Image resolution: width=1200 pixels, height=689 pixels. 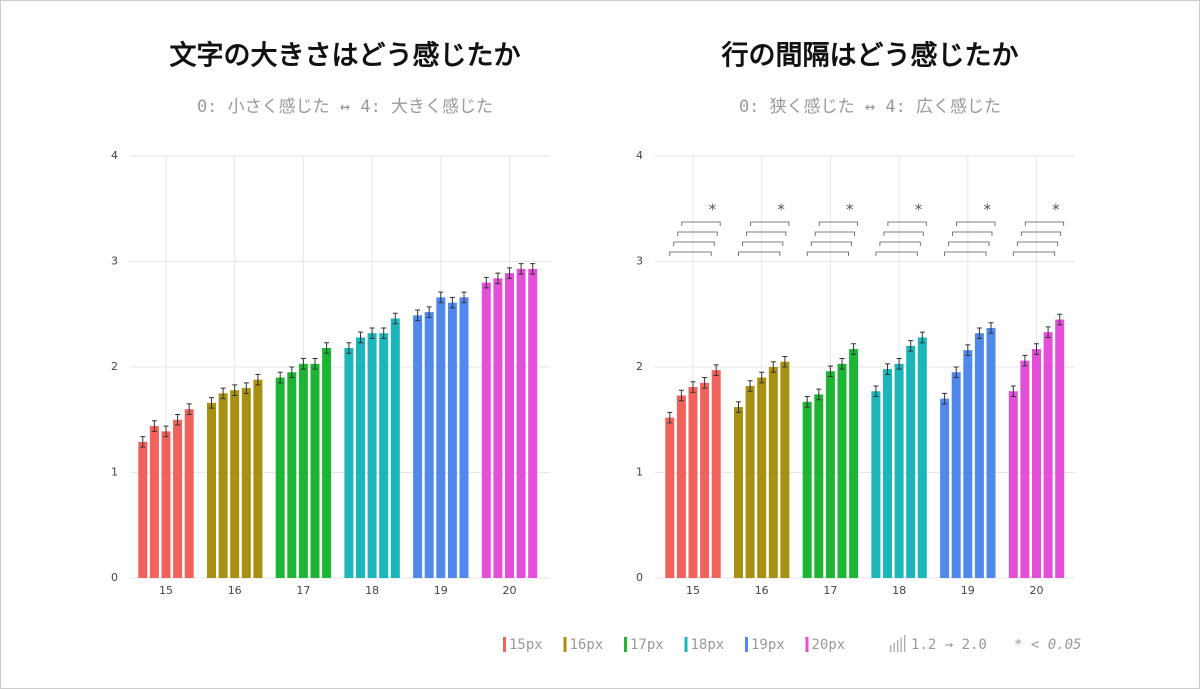 I want to click on y-tick-label: 1, so click(x=639, y=472).